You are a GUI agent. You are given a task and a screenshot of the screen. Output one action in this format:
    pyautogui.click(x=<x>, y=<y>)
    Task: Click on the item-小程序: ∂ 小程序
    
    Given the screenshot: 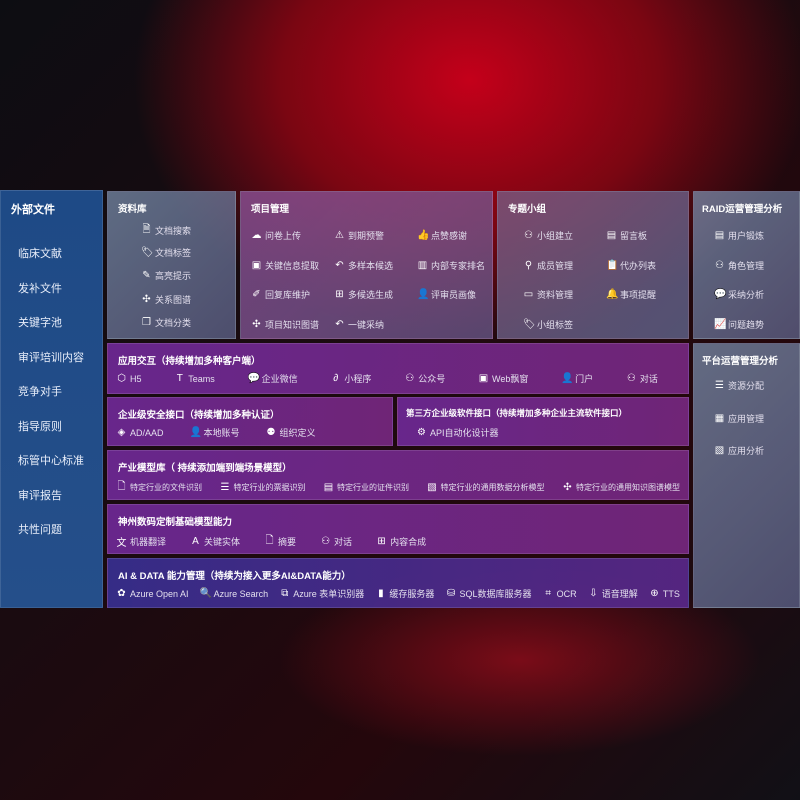 What is the action you would take?
    pyautogui.click(x=350, y=378)
    